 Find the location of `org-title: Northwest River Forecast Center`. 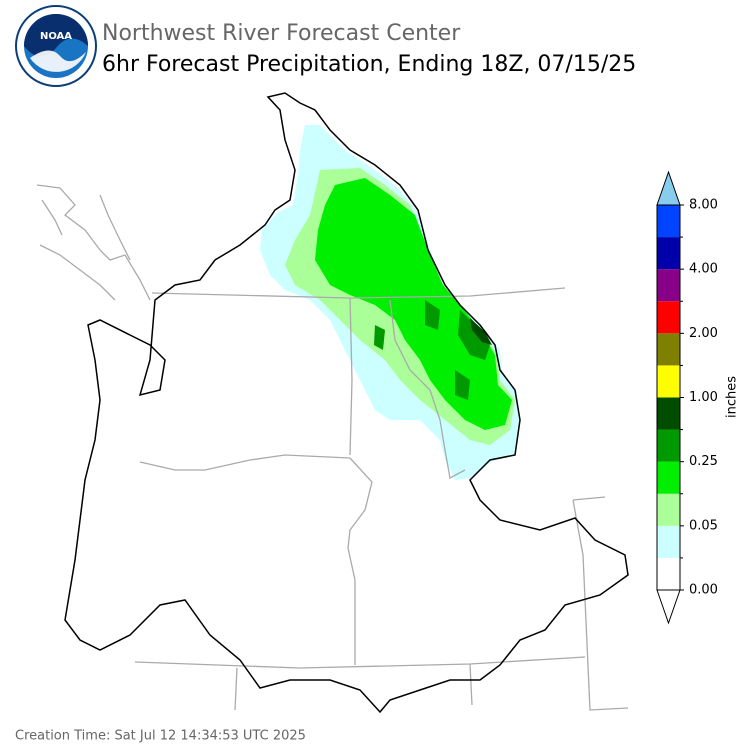

org-title: Northwest River Forecast Center is located at coordinates (281, 33).